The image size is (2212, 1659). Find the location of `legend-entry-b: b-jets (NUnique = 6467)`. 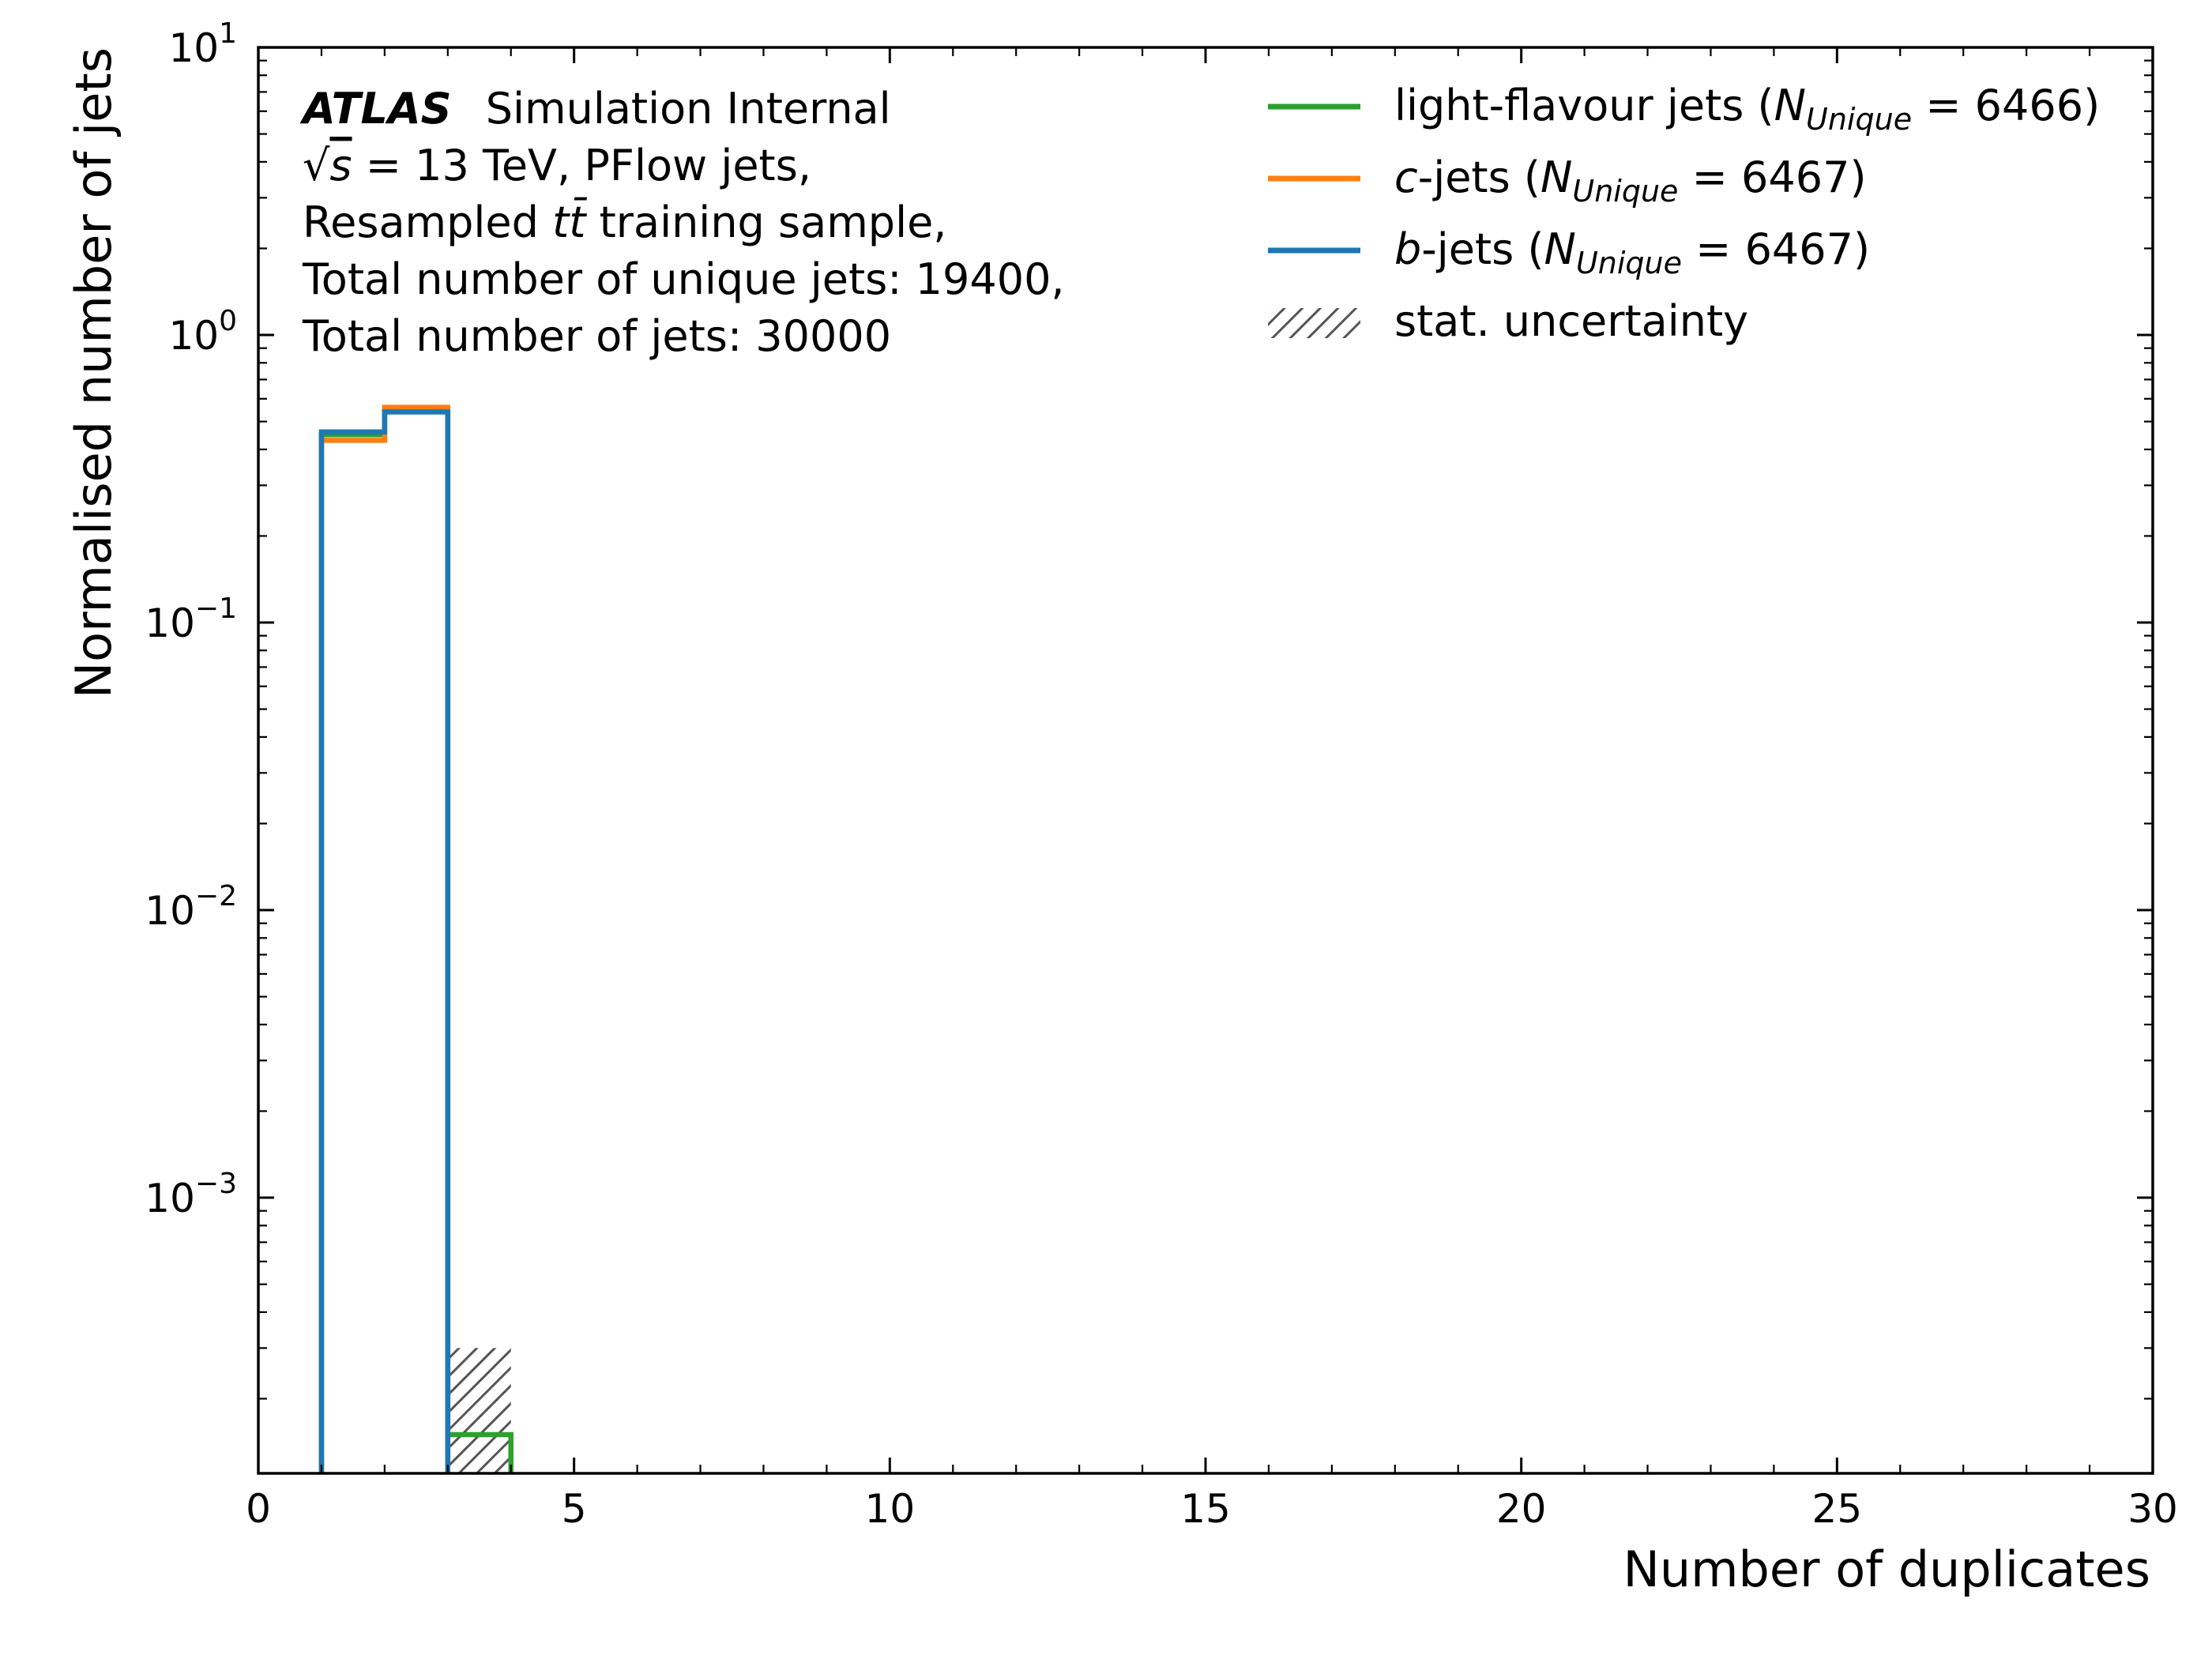

legend-entry-b: b-jets (NUnique = 6467) is located at coordinates (1569, 252).